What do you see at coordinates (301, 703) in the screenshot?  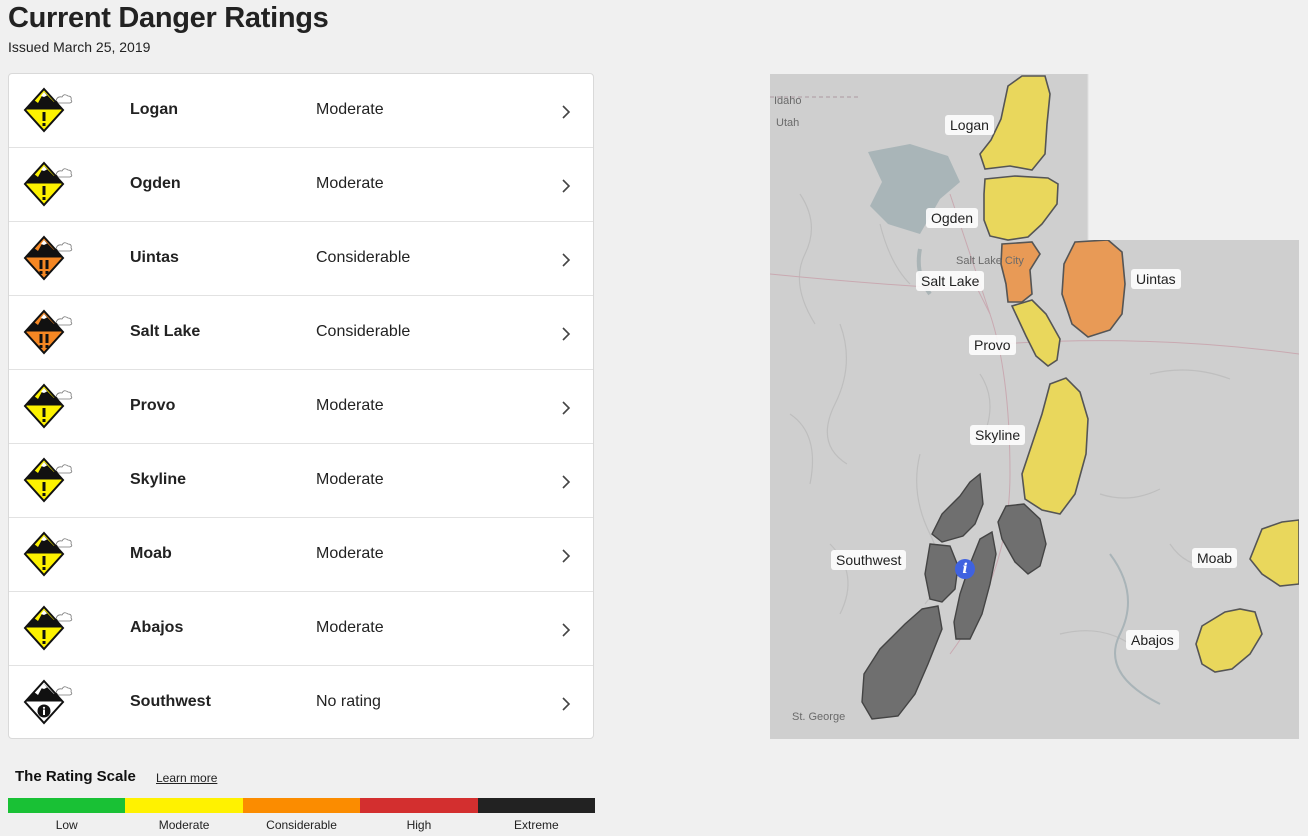 I see `region-row-southwest: Southwest No rating` at bounding box center [301, 703].